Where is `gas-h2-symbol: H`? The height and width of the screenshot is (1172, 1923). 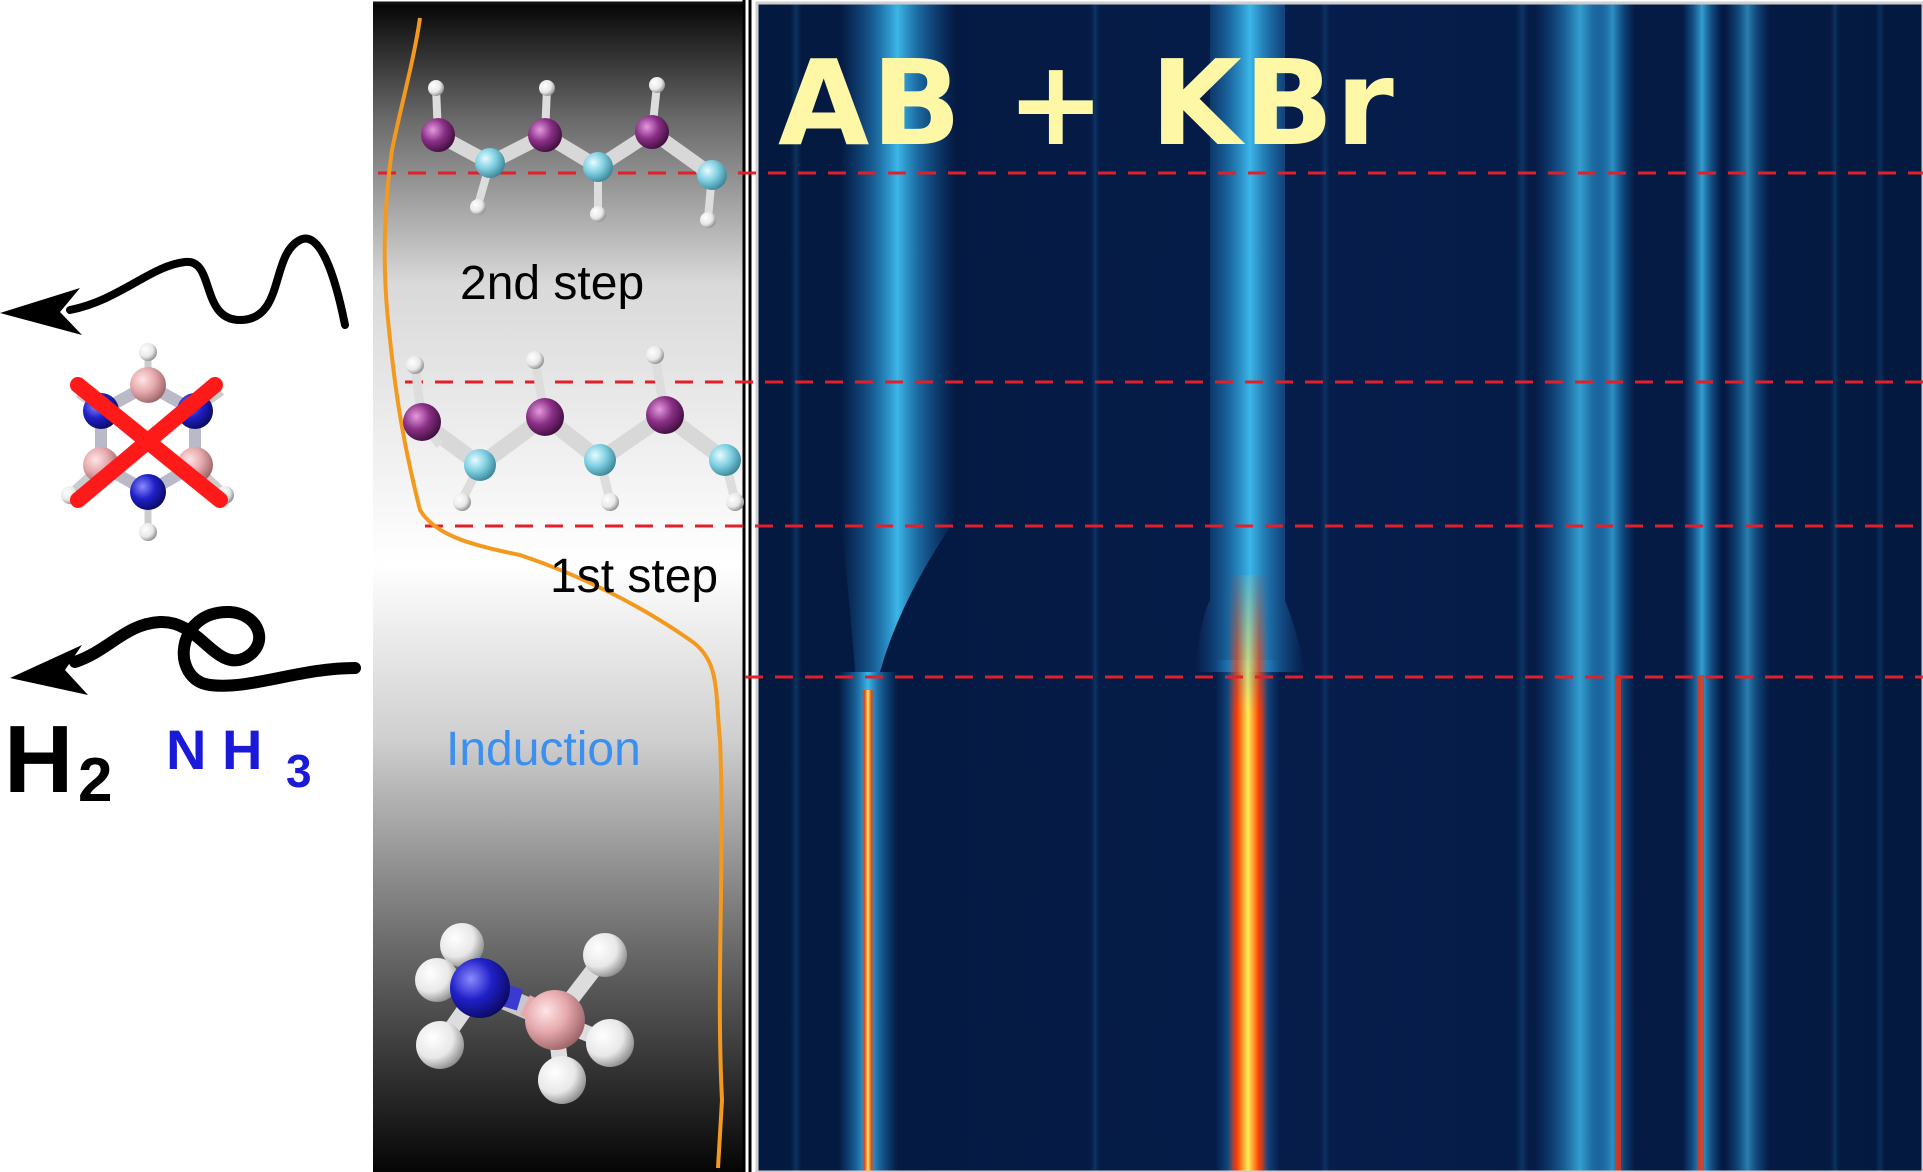
gas-h2-symbol: H is located at coordinates (39, 759).